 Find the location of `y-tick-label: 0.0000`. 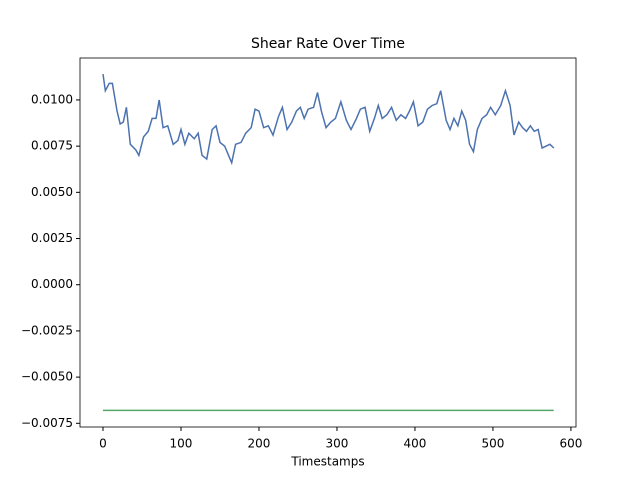

y-tick-label: 0.0000 is located at coordinates (52, 284).